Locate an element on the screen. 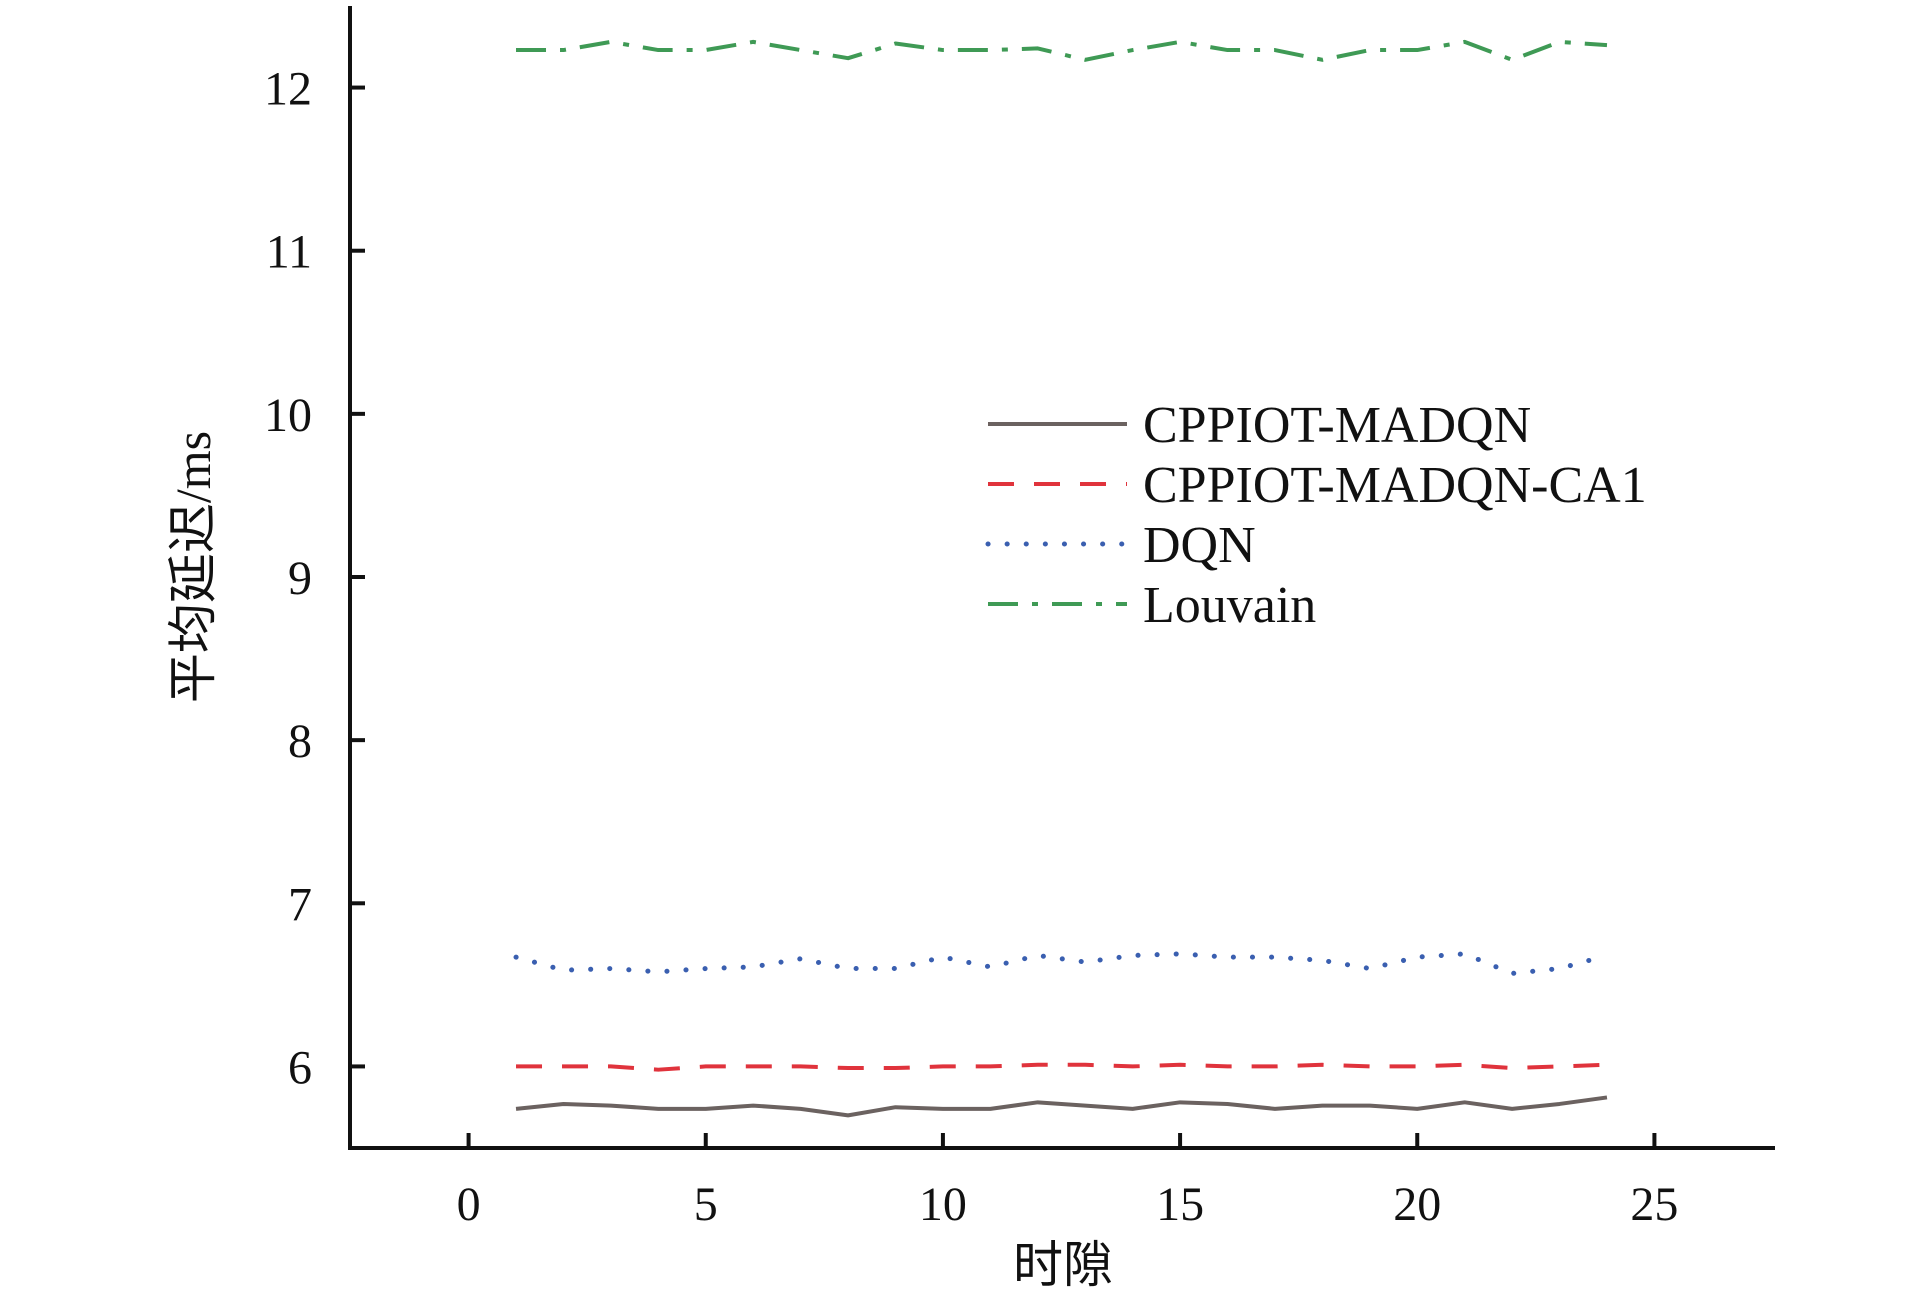 Image resolution: width=1913 pixels, height=1299 pixels. x-tick-label: 10 is located at coordinates (943, 1204).